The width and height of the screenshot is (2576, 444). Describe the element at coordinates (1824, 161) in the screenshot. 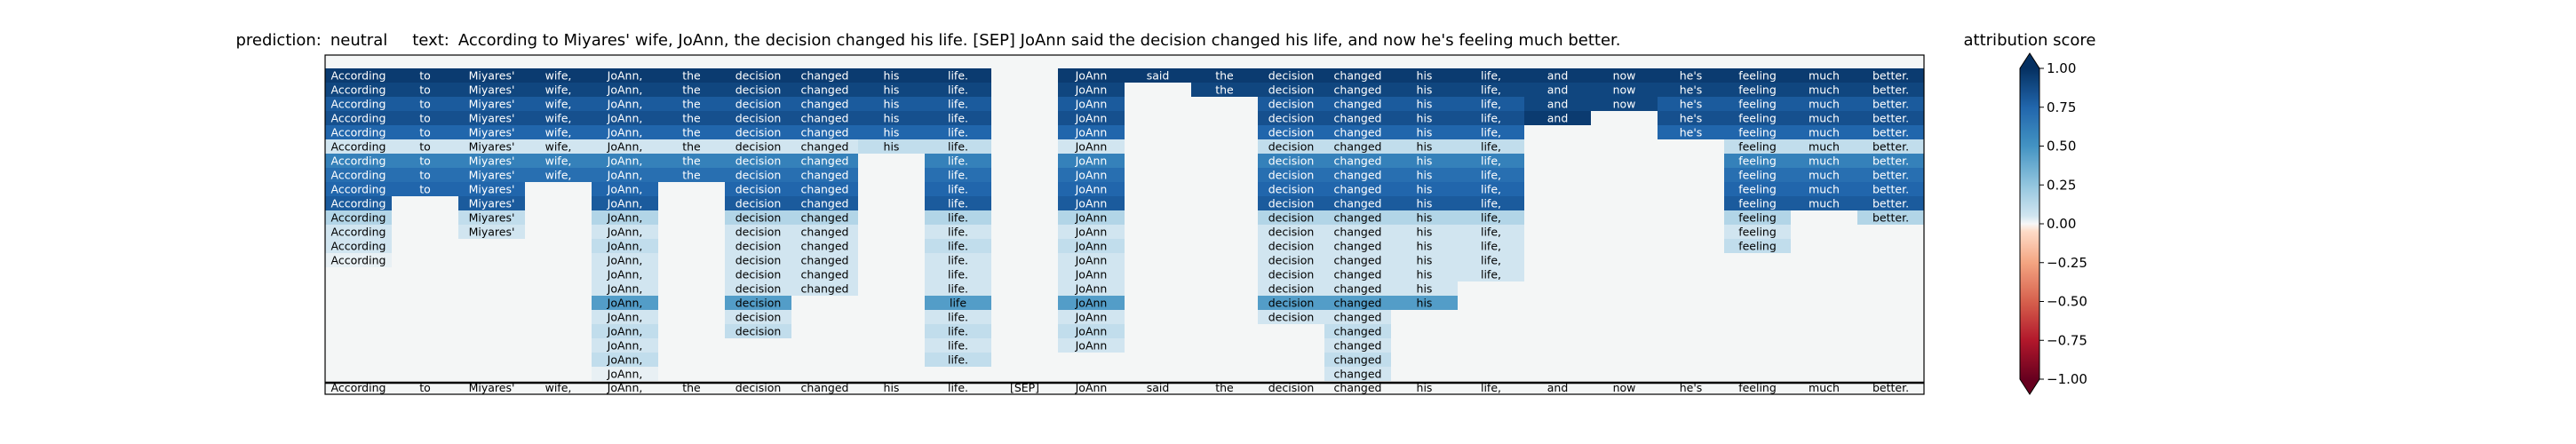

I see `heatmap-cell-label: much` at that location.